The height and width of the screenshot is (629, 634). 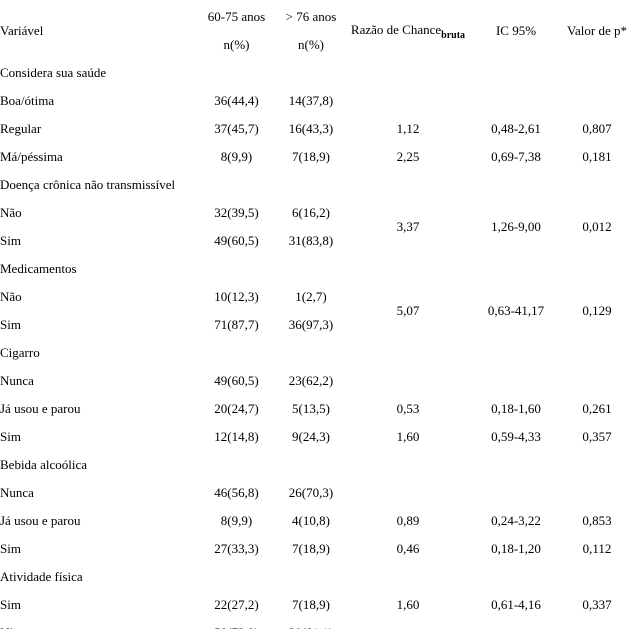 What do you see at coordinates (27, 100) in the screenshot?
I see `variable-cell: Boa/ótima` at bounding box center [27, 100].